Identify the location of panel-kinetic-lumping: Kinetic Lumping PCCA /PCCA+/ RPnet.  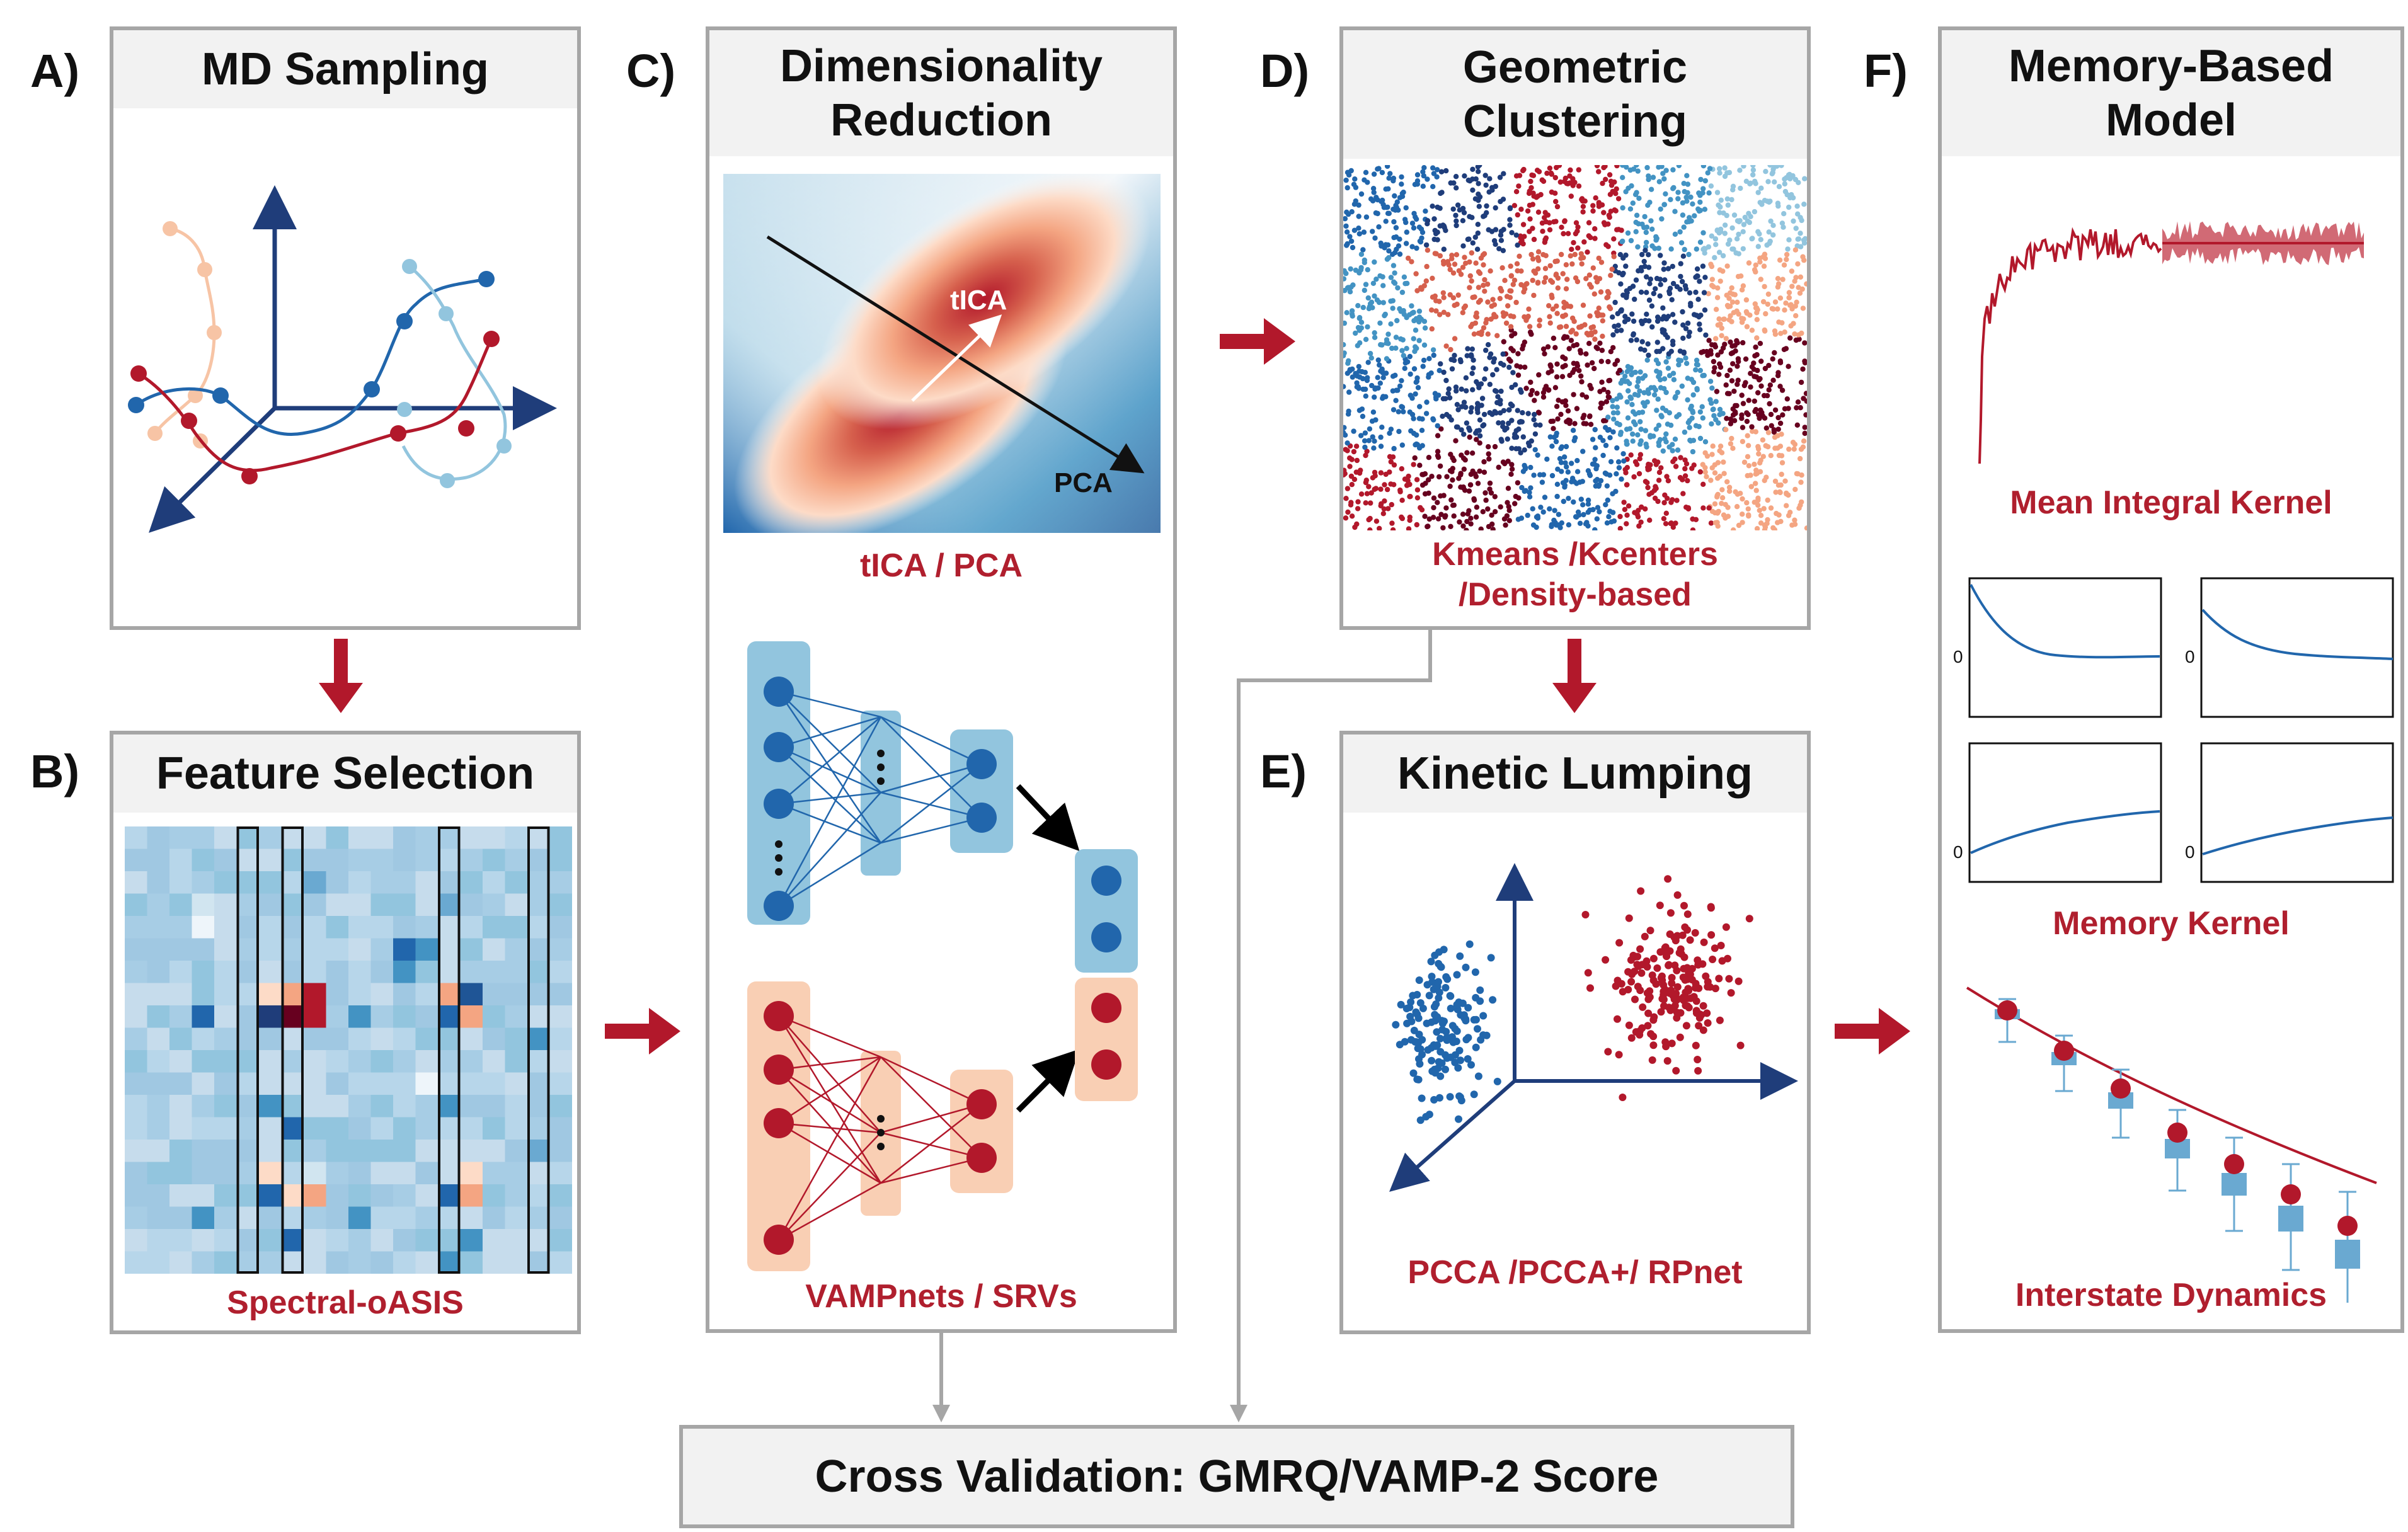
(1575, 1032).